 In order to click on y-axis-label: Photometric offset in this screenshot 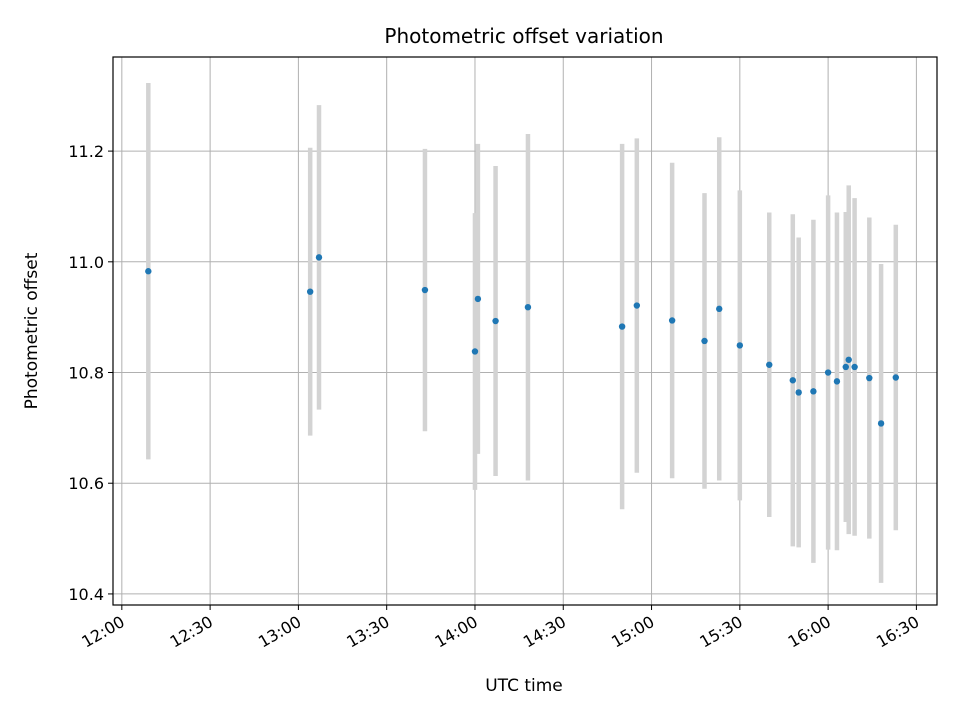, I will do `click(32, 330)`.